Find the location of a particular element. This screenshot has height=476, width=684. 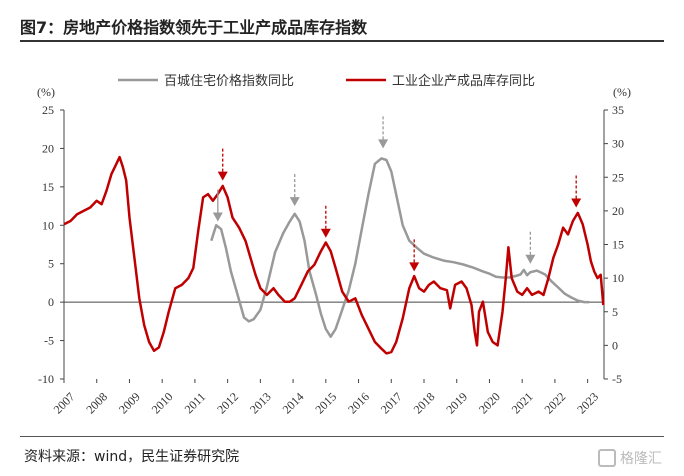

x-tick-label: 2019 is located at coordinates (456, 403).